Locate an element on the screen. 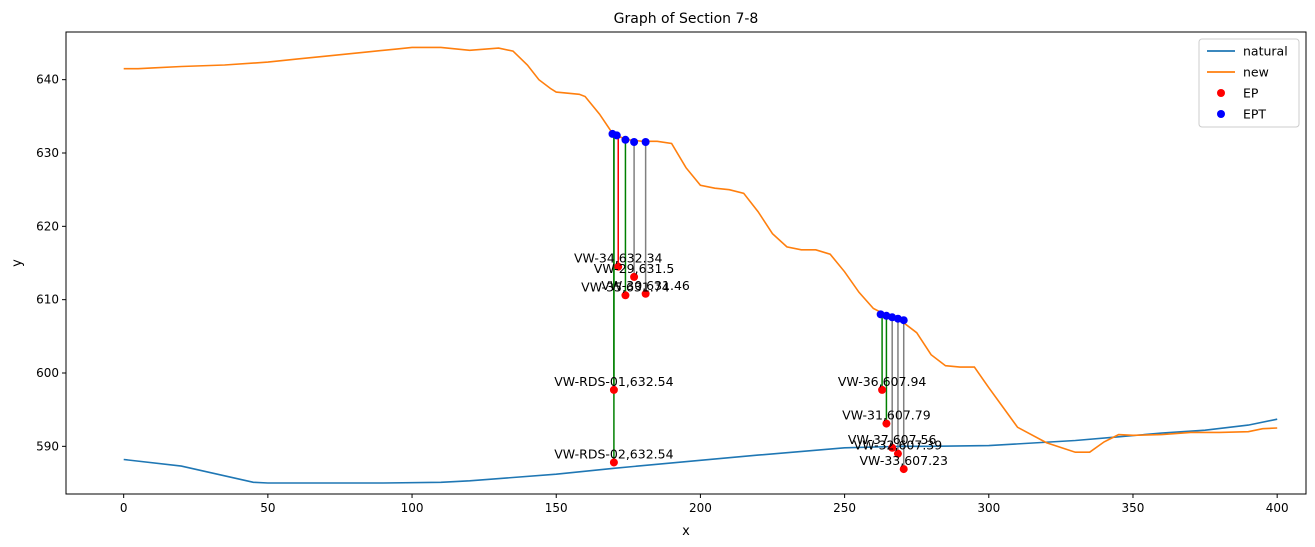  ep-label: VW-34,632.34 is located at coordinates (618, 258).